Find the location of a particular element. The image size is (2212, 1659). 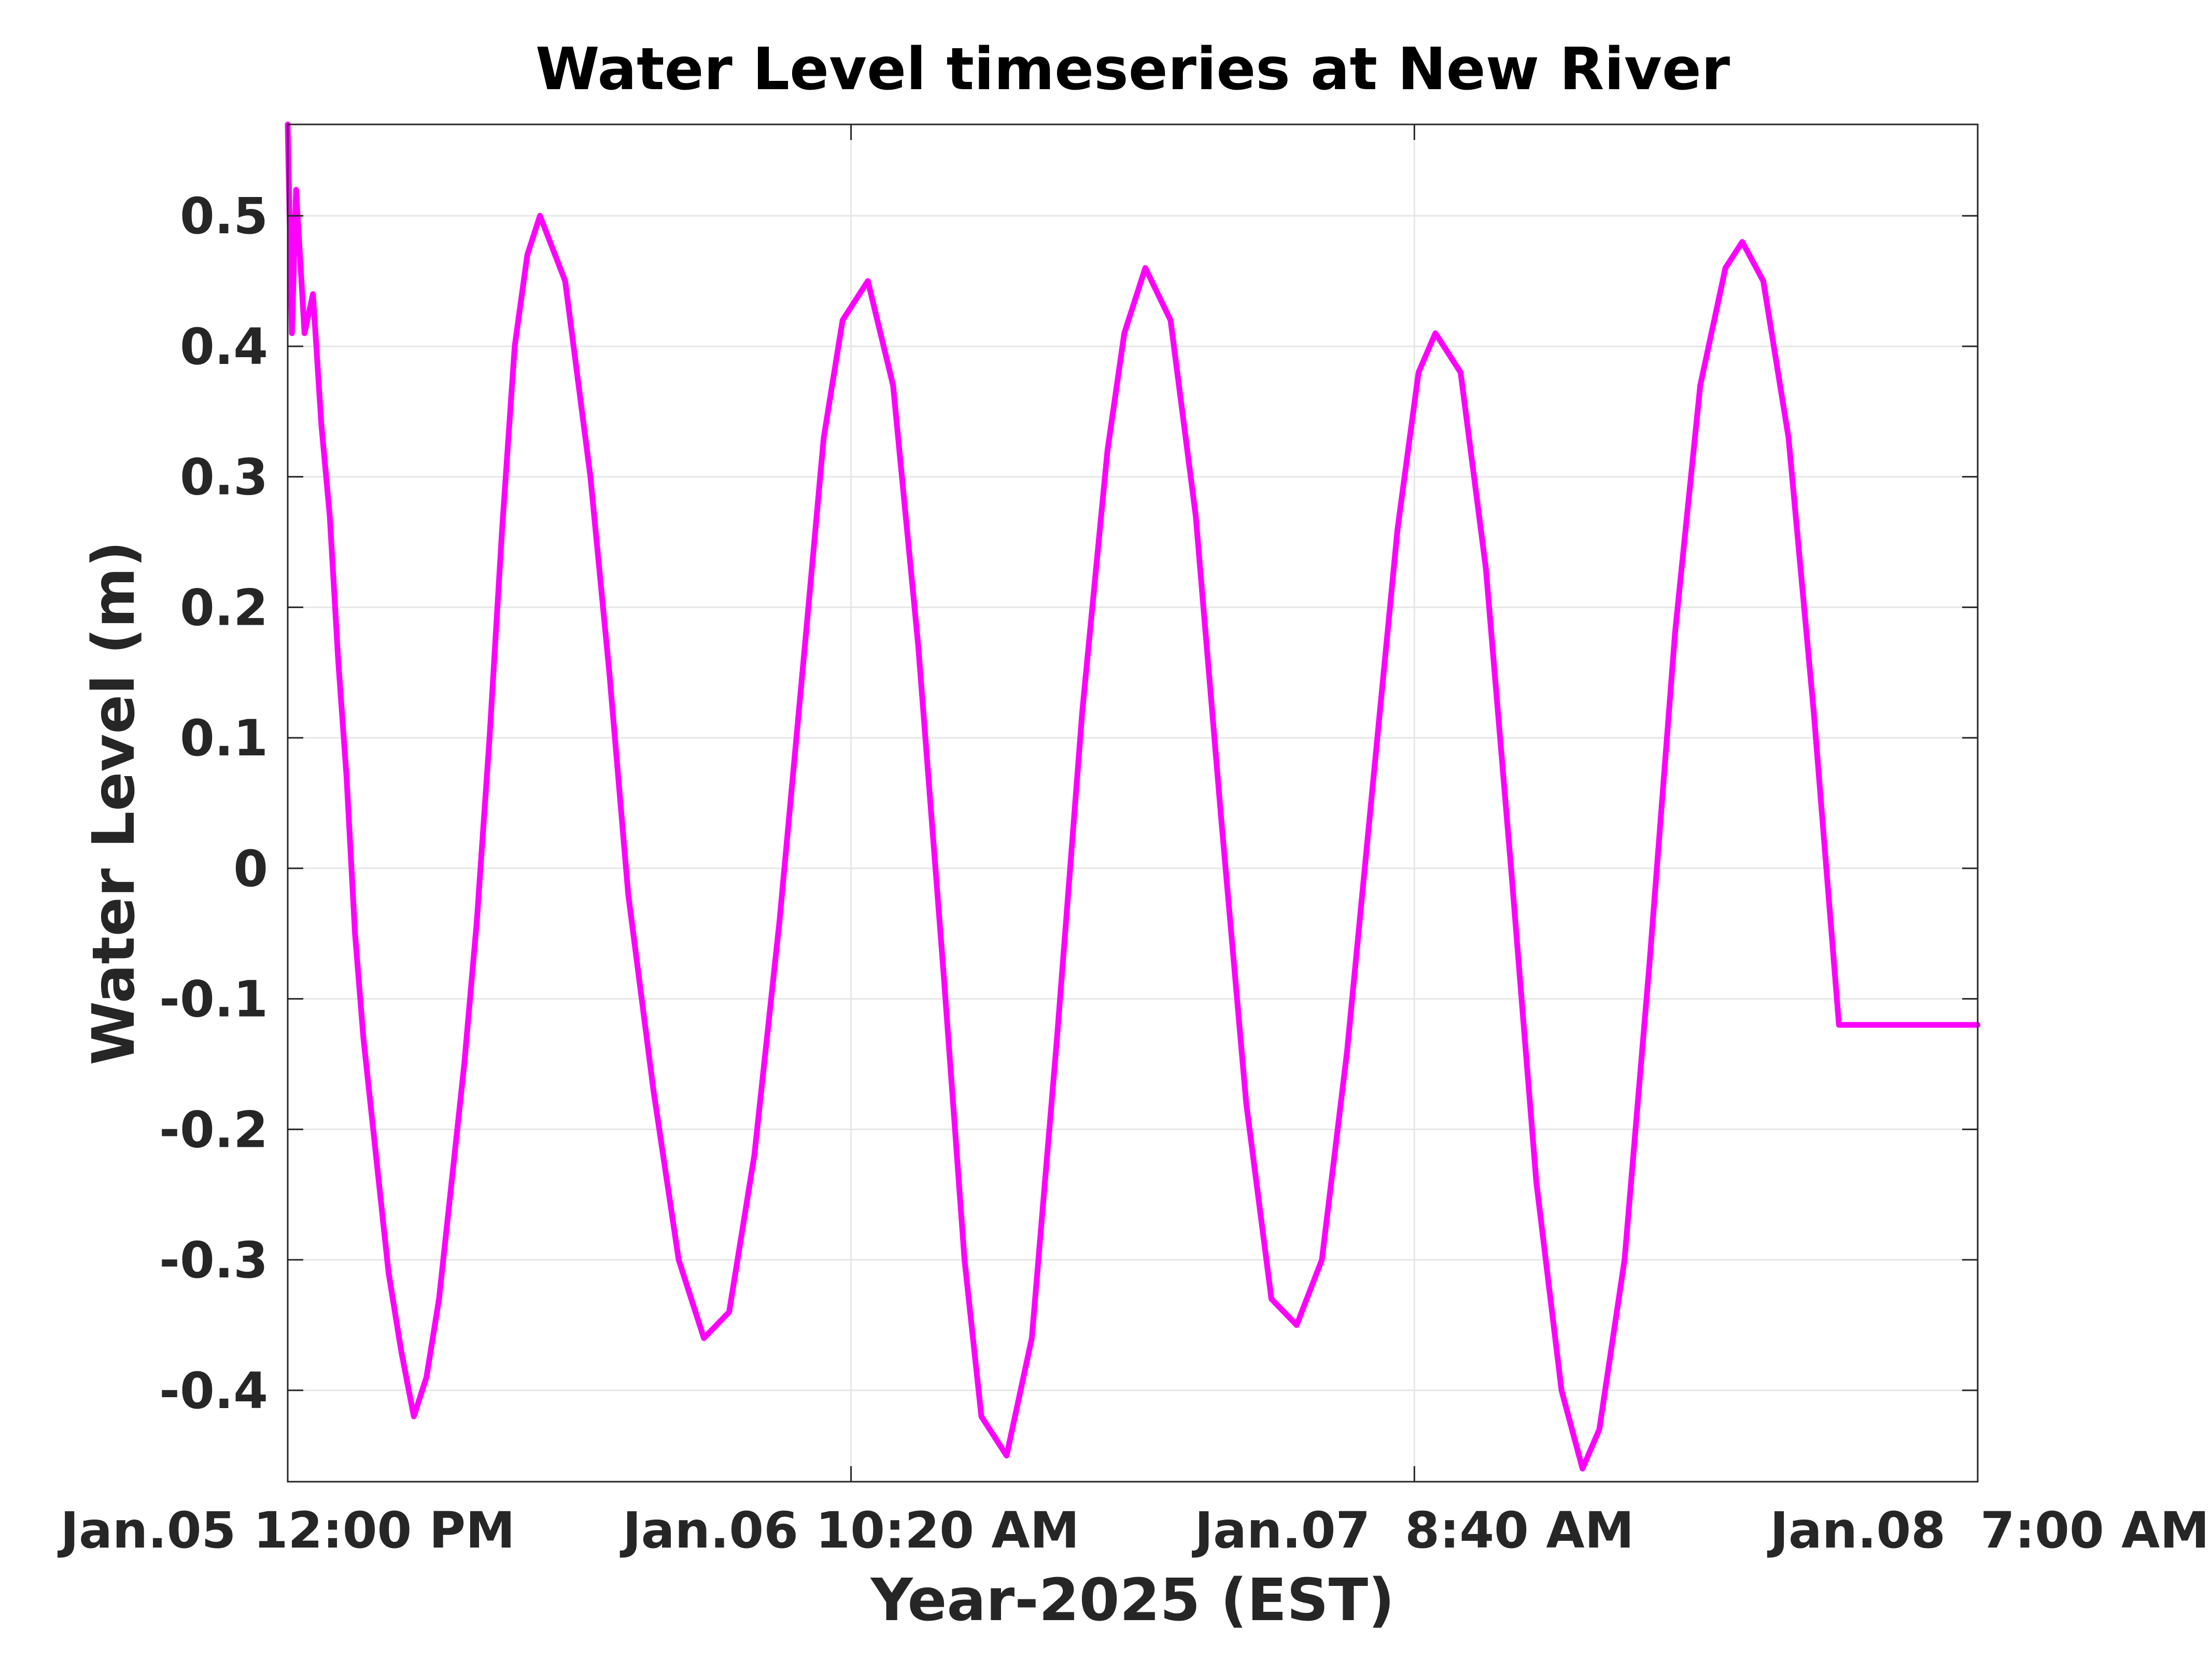

chart-title: Water Level timeseries at New River is located at coordinates (1133, 69).